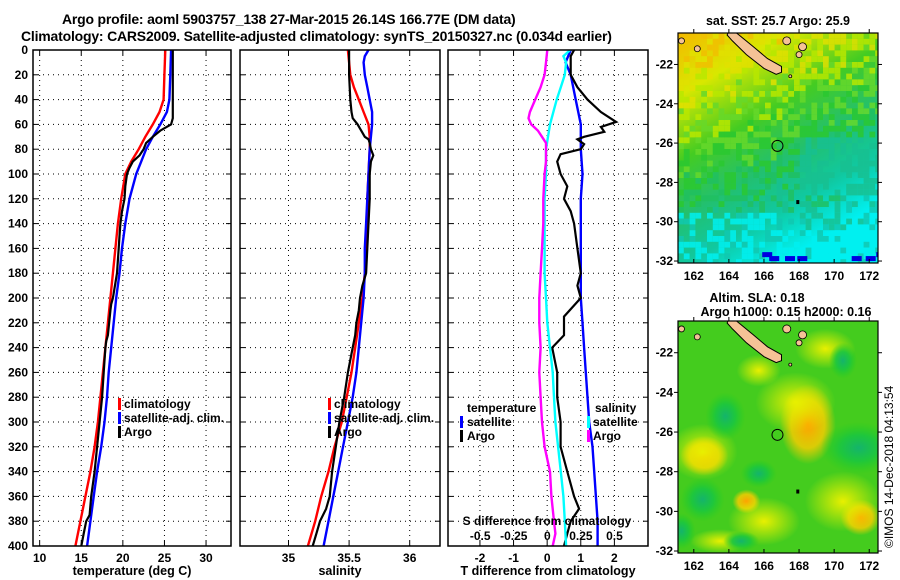 This screenshot has width=900, height=580. Describe the element at coordinates (799, 276) in the screenshot. I see `map-x-tick-label: 168` at that location.